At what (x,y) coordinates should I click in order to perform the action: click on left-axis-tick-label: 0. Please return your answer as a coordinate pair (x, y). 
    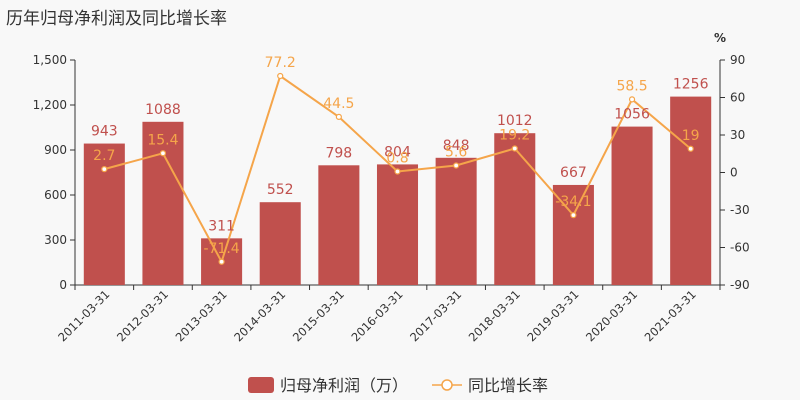
    Looking at the image, I should click on (63, 285).